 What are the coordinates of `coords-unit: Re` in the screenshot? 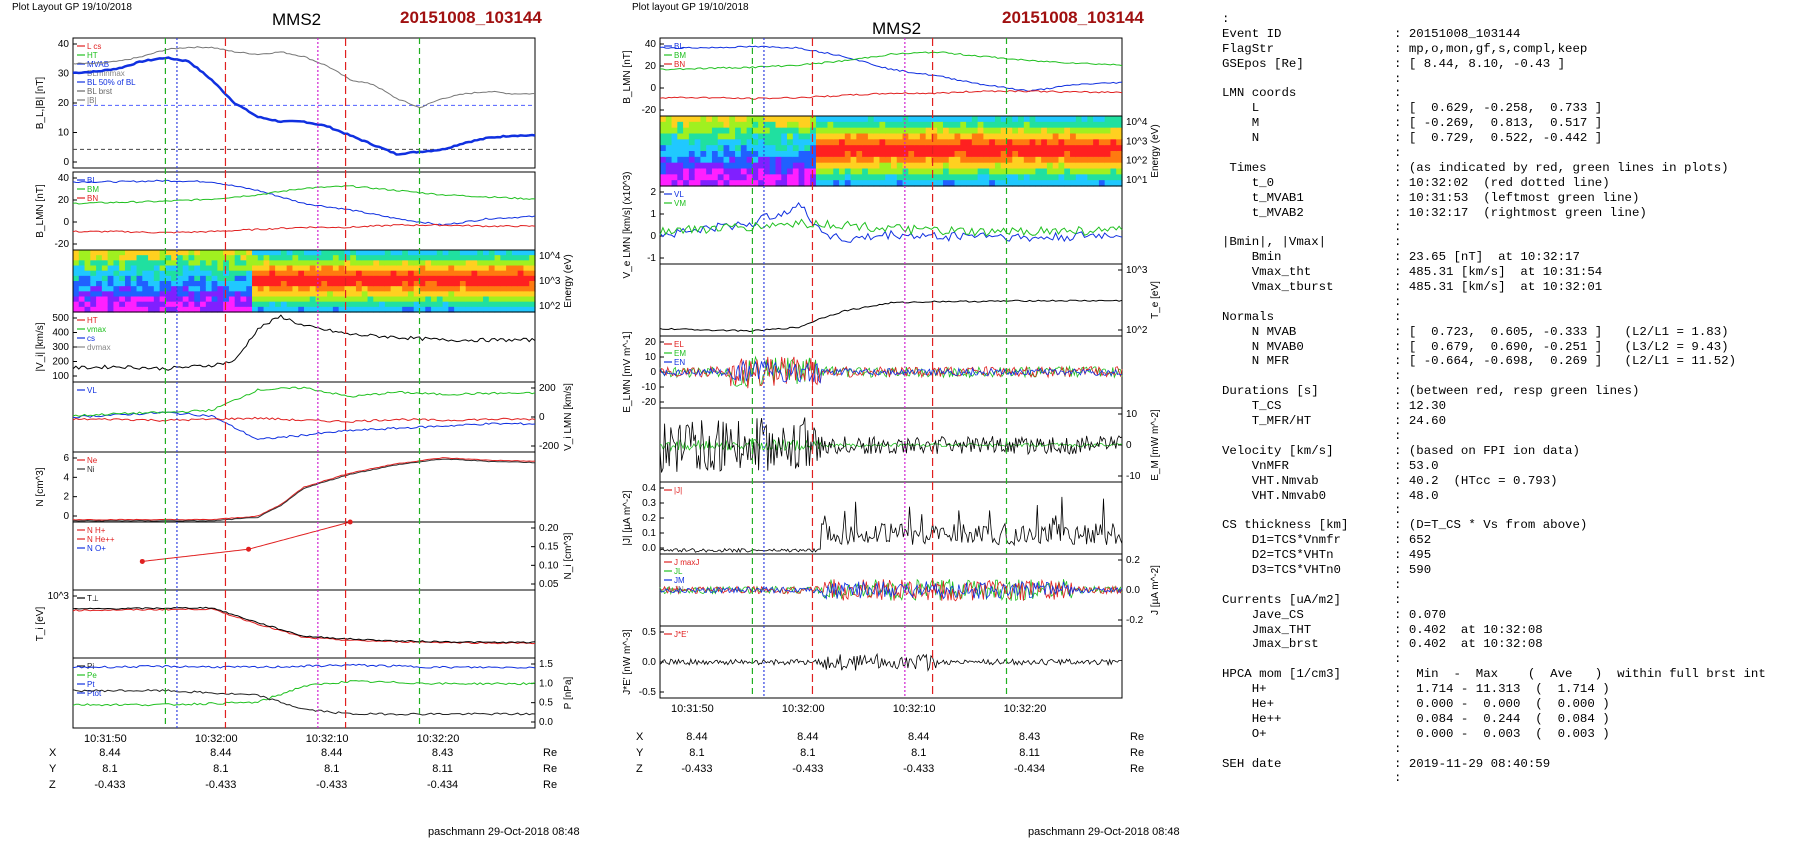 It's located at (1137, 753).